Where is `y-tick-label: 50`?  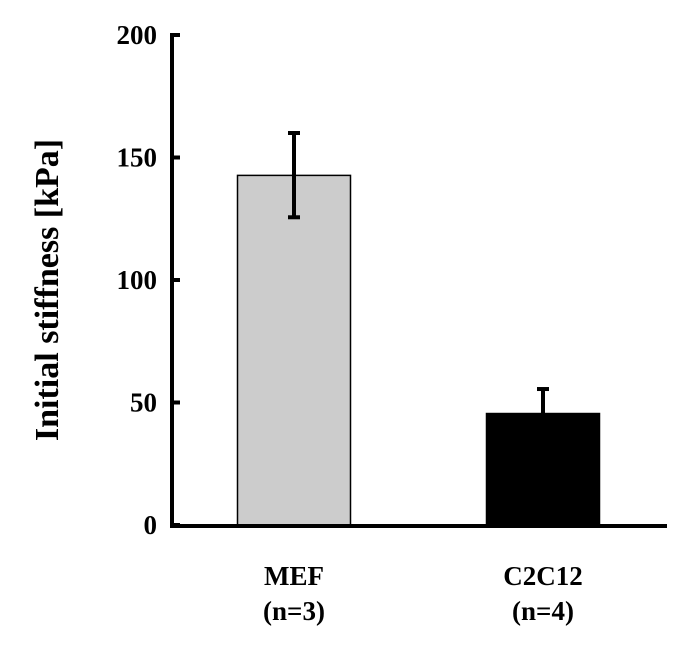
y-tick-label: 50 is located at coordinates (143, 403).